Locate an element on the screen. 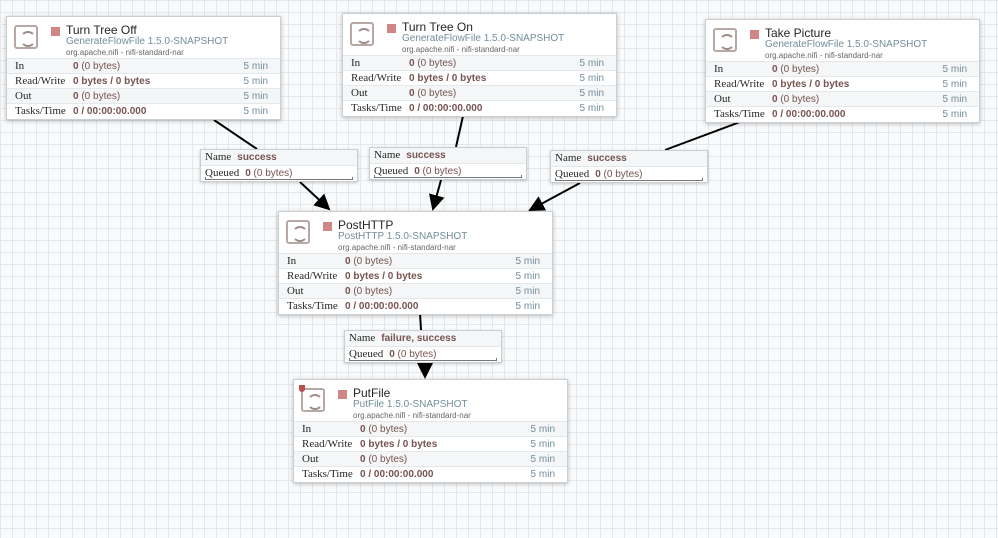 The width and height of the screenshot is (998, 538). connection-label: Name failure, success Queued 0 (0 bytes) is located at coordinates (423, 346).